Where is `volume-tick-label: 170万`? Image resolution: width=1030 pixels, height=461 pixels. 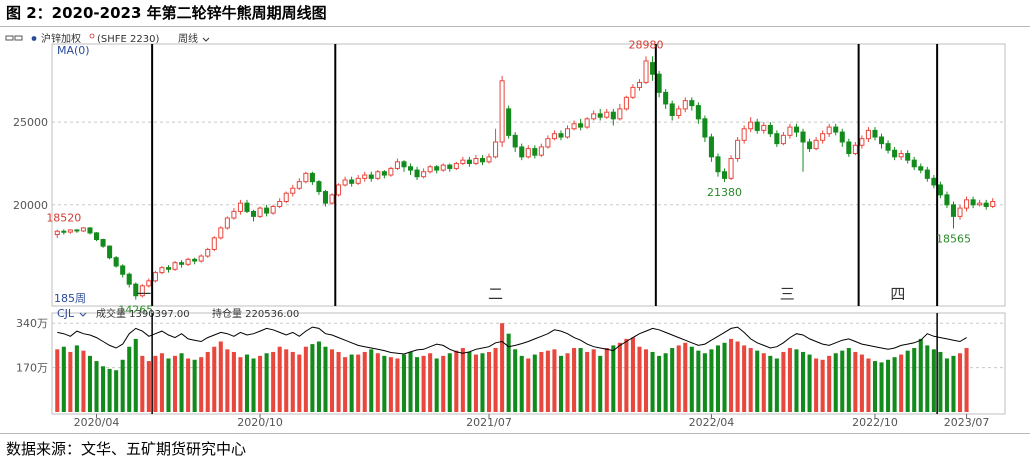
volume-tick-label: 170万 is located at coordinates (32, 368).